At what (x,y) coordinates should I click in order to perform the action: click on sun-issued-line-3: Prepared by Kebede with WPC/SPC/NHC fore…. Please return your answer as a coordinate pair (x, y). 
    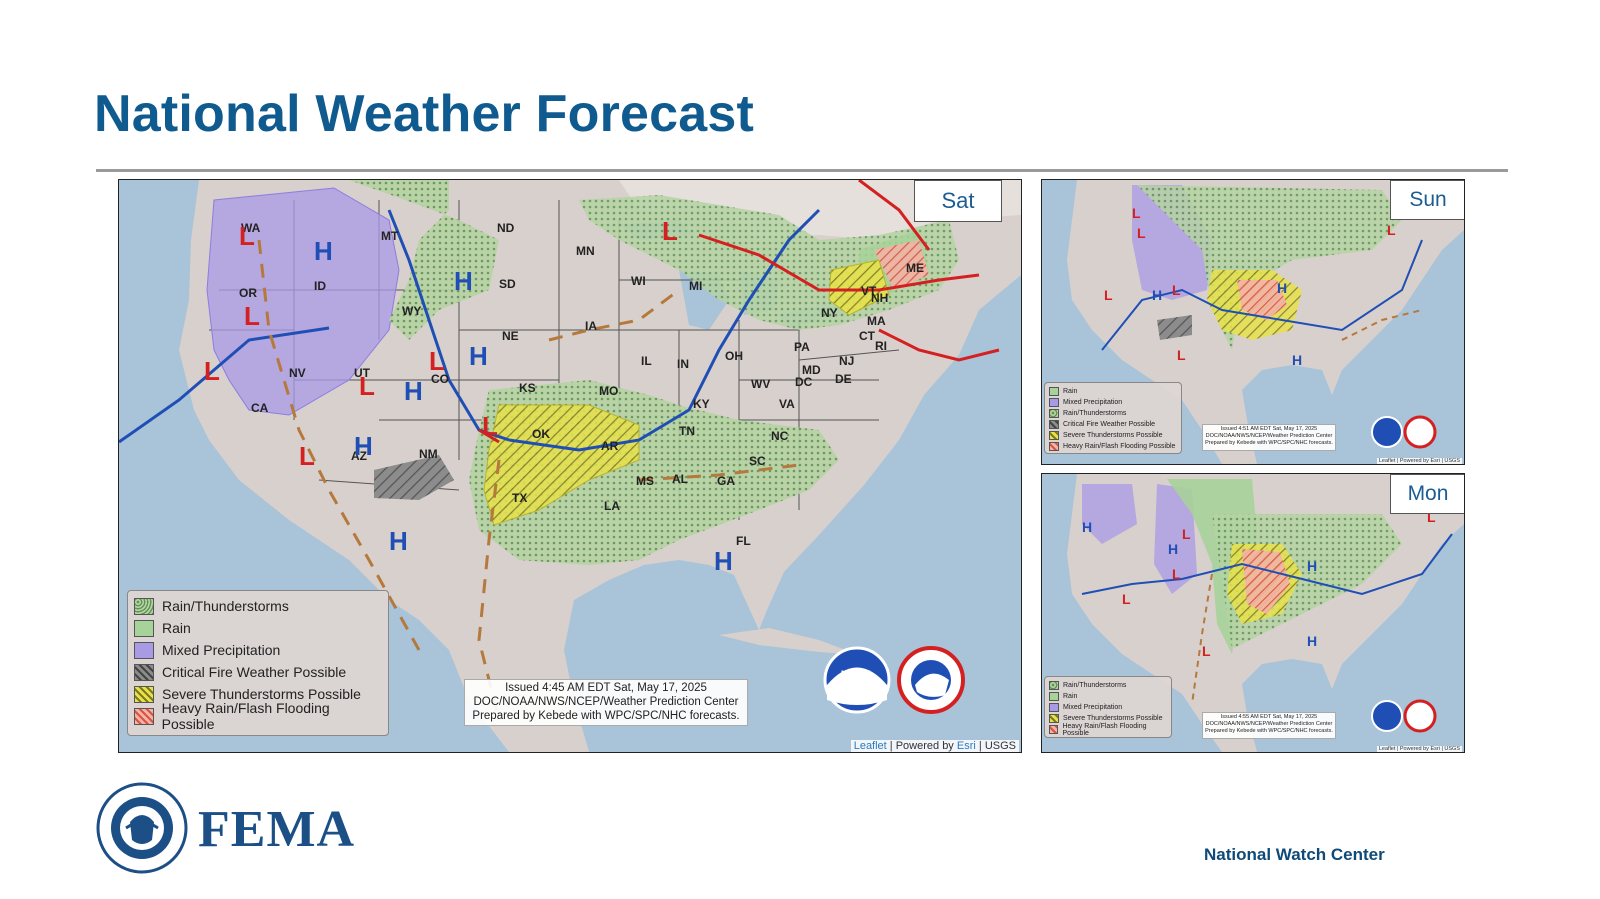
    Looking at the image, I should click on (1269, 443).